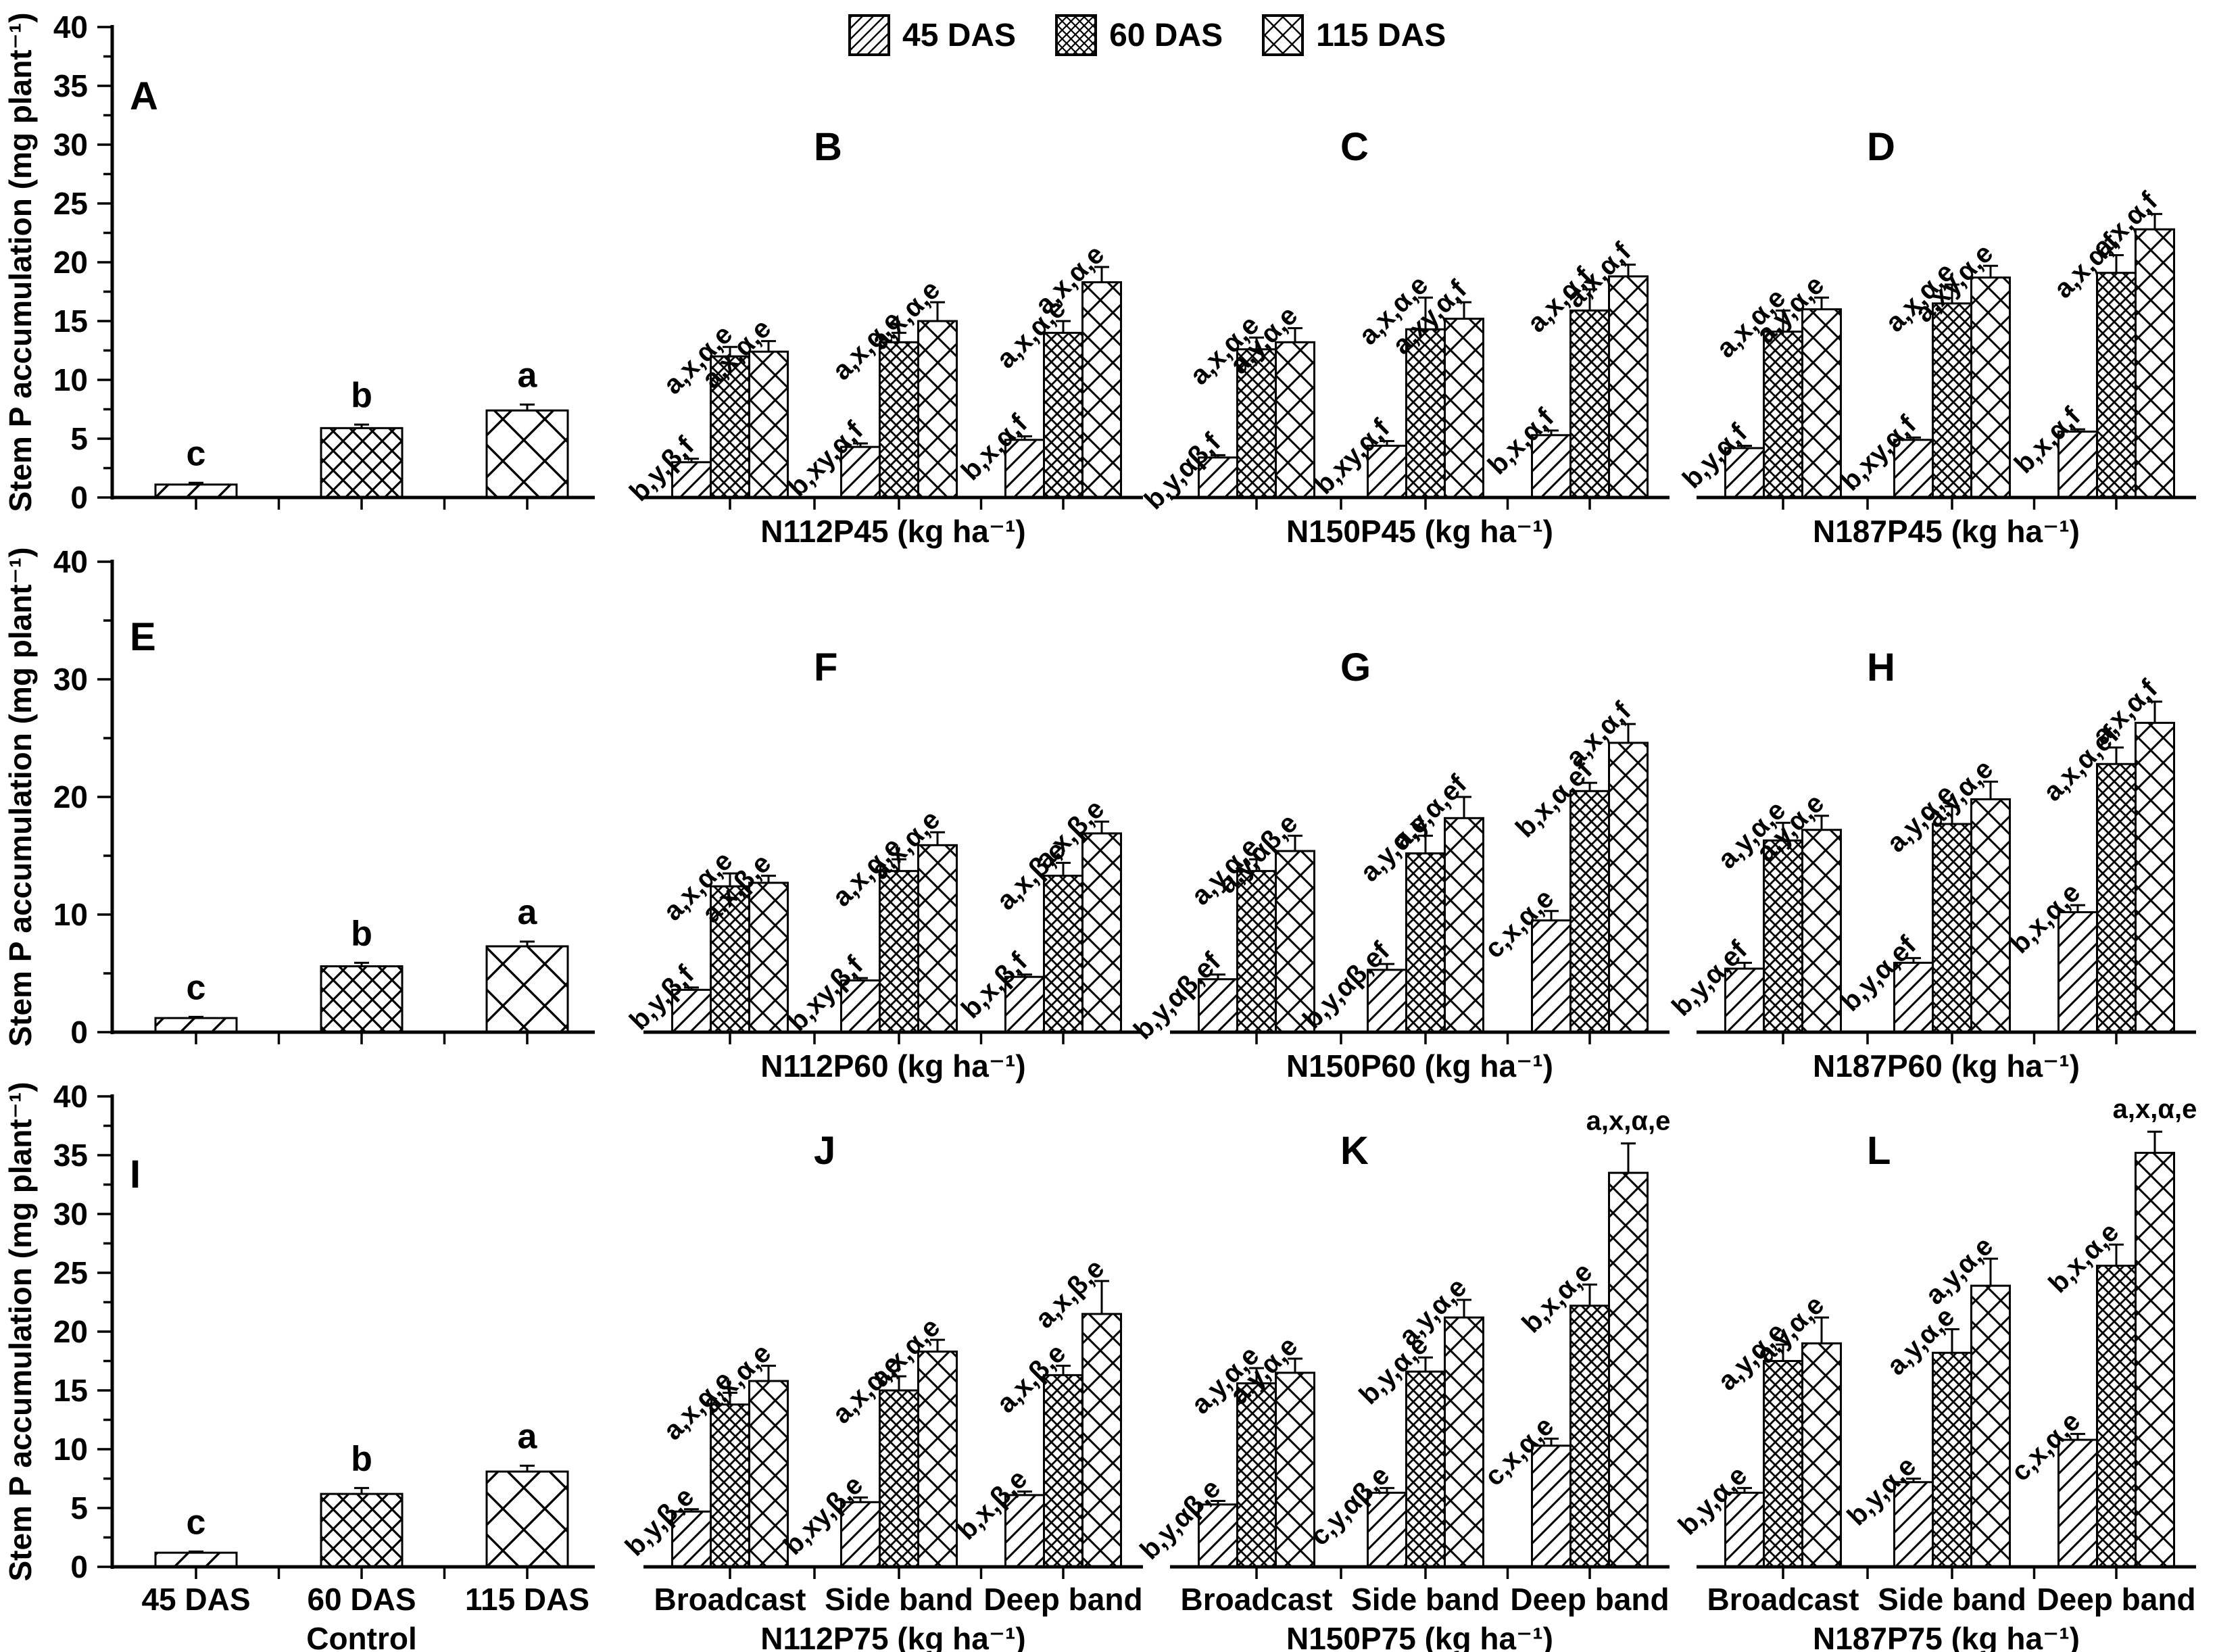 This screenshot has height=1652, width=2217. Describe the element at coordinates (1076, 35) in the screenshot. I see `dense-crosshatch-swatch-icon` at that location.